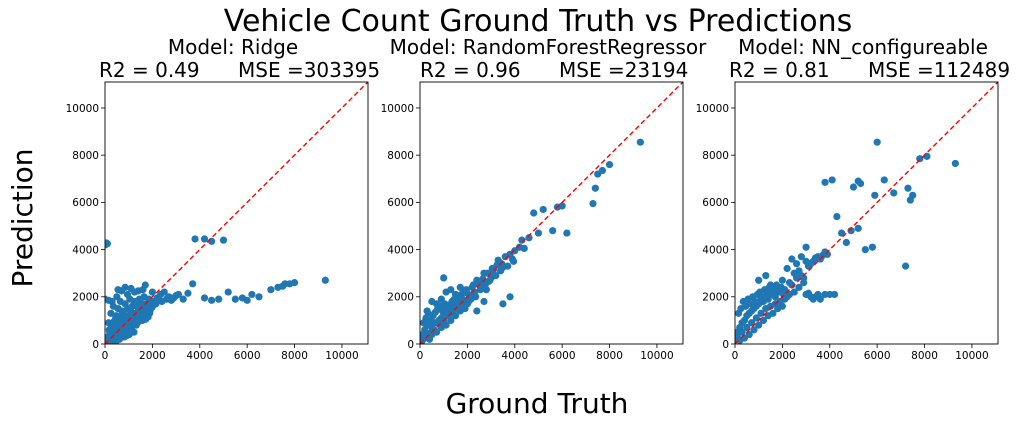 The image size is (1017, 426). I want to click on scatter-points, so click(217, 289).